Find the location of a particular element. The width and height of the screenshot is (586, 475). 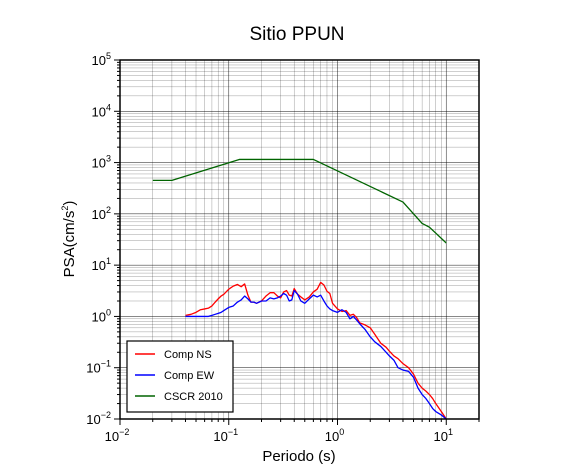

legend: Comp NS Comp EW CSCR 2010 is located at coordinates (180, 376).